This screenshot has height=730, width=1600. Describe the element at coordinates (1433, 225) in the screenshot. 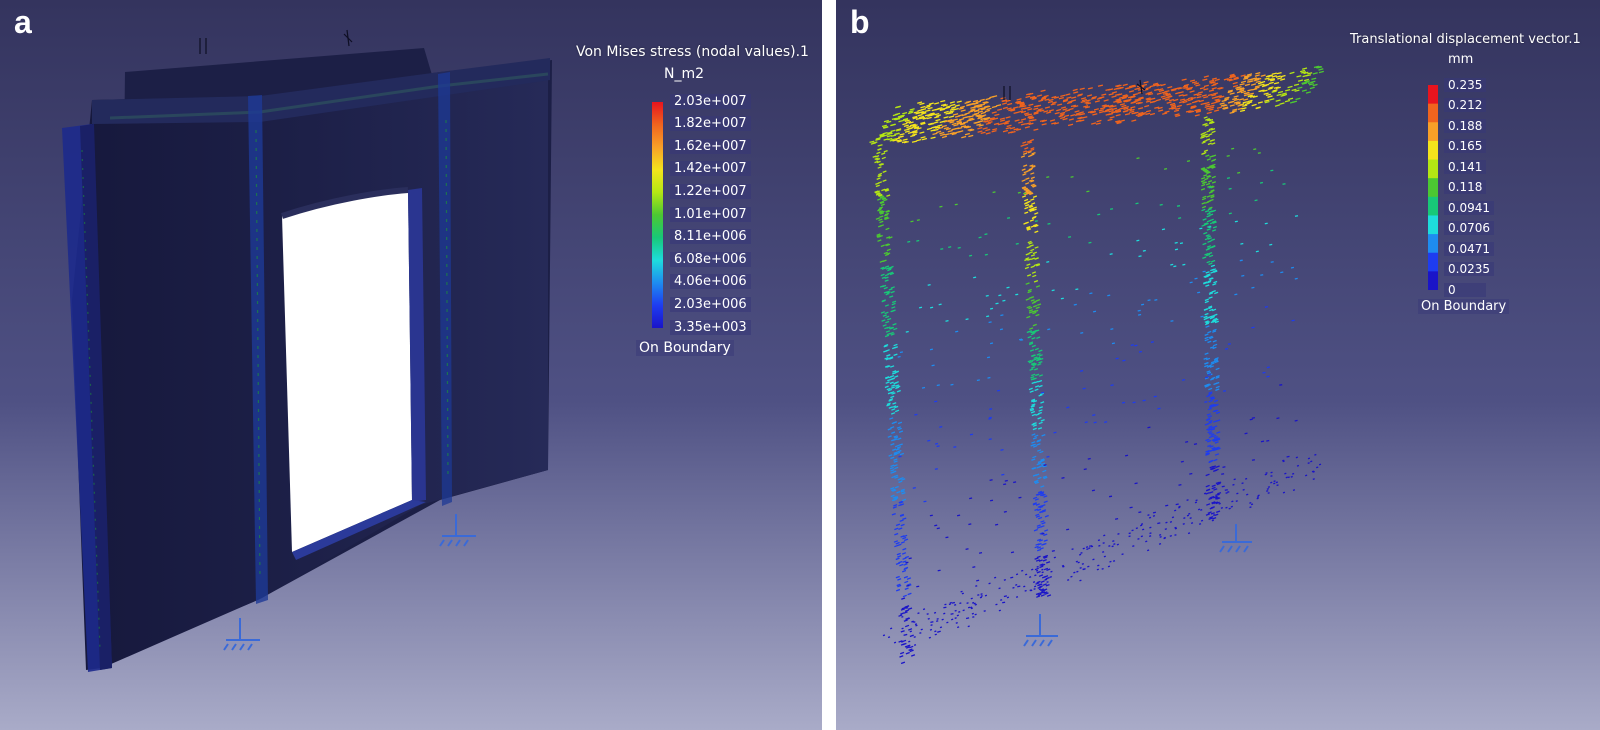

I see `displacement-color-segment` at that location.